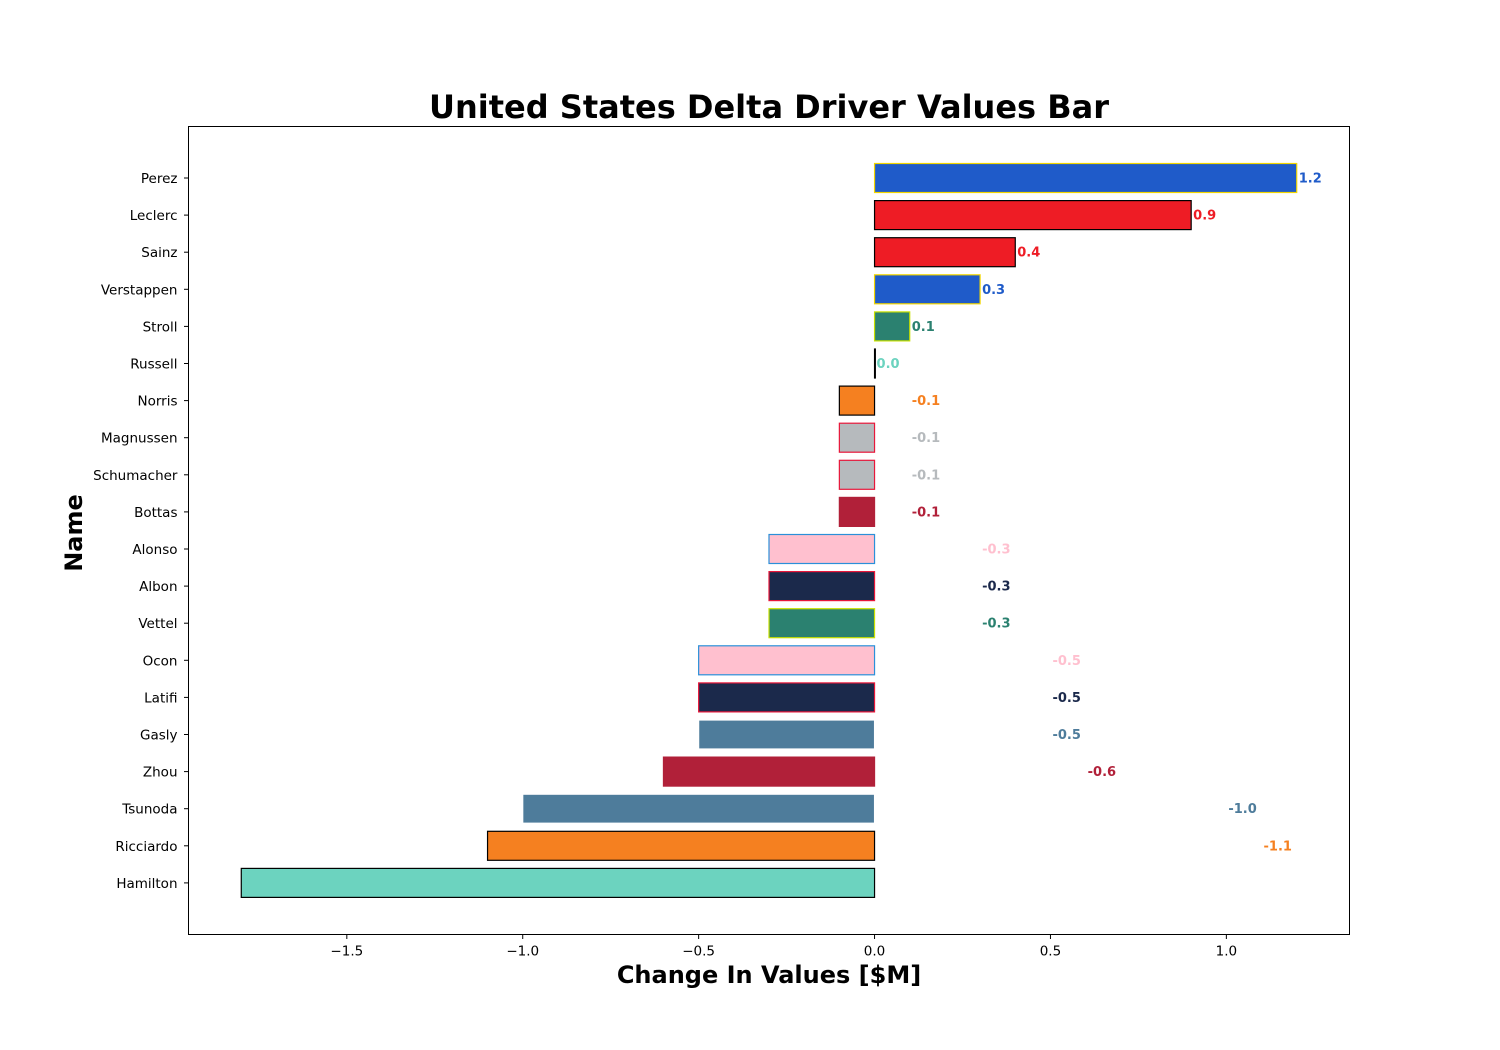 The image size is (1500, 1050). Describe the element at coordinates (139, 290) in the screenshot. I see `y-tick-label-verstappen: Verstappen` at that location.